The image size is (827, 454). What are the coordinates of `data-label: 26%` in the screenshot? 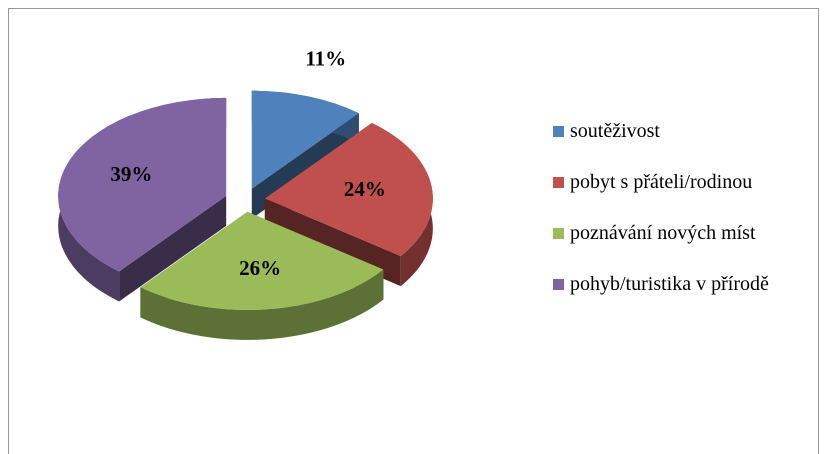 It's located at (260, 268).